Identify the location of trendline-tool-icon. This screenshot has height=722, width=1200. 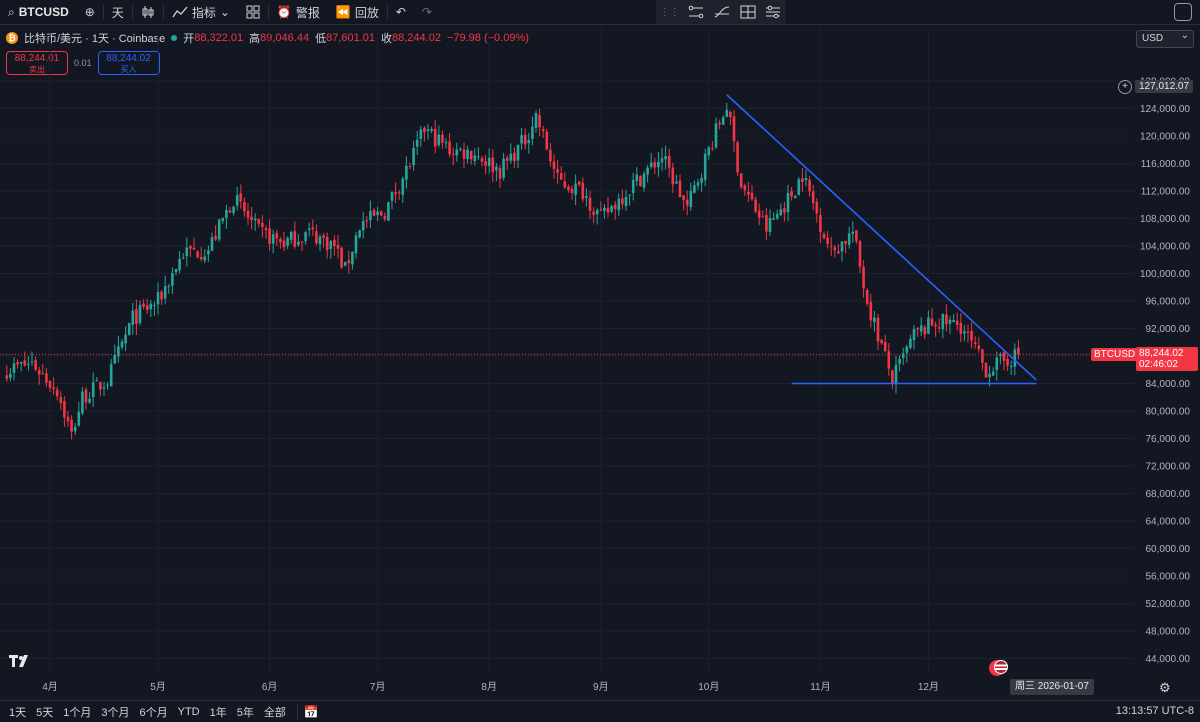
(696, 12).